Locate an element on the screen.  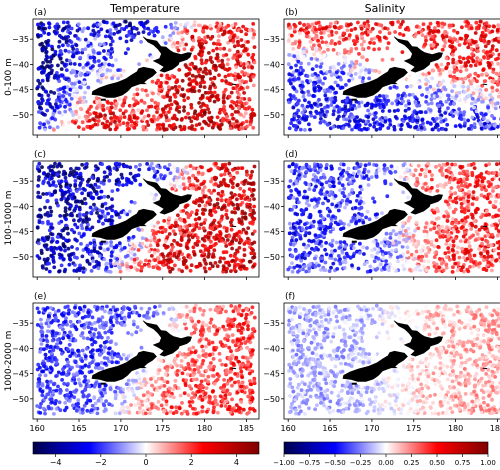
axes-frame is located at coordinates (391, 77).